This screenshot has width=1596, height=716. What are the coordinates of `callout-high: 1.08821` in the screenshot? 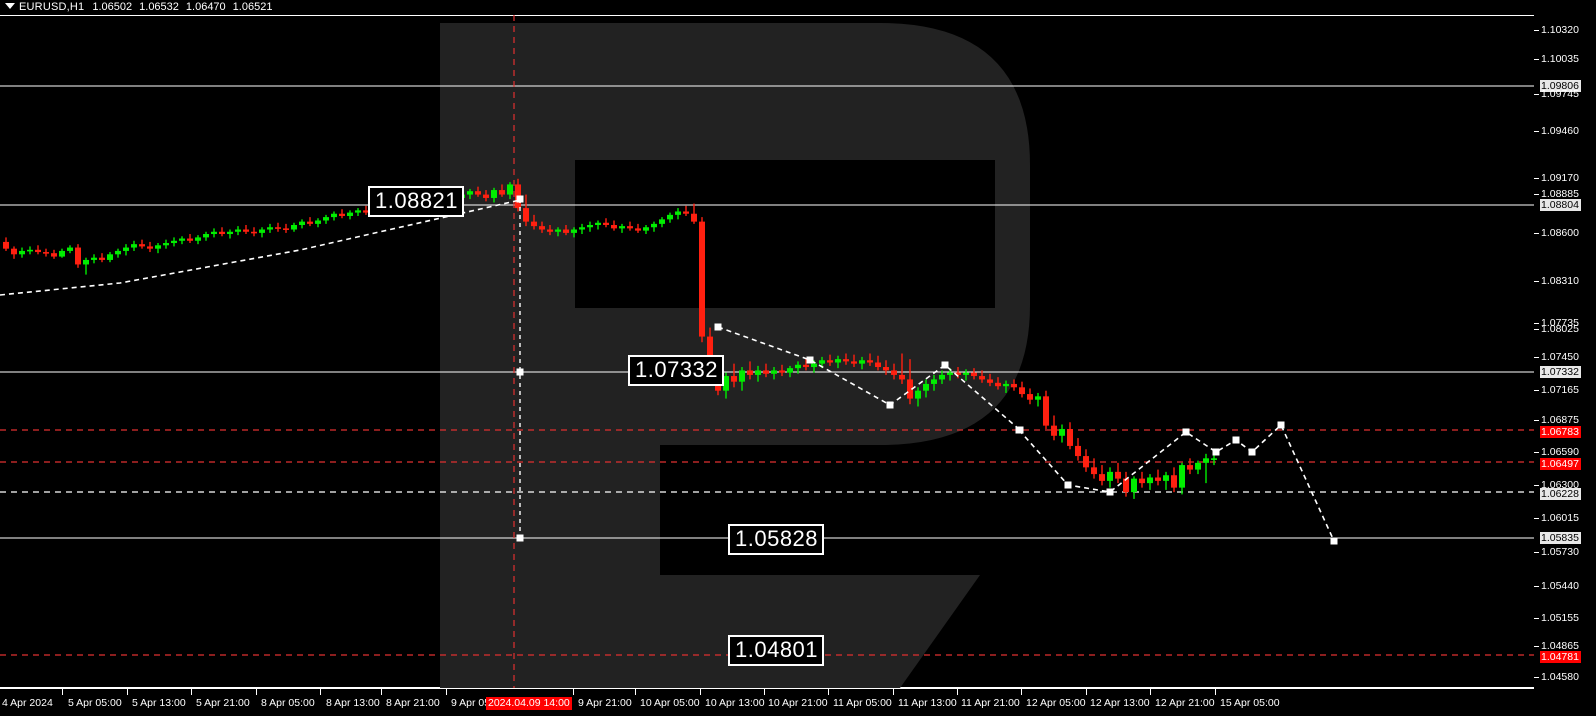 It's located at (416, 201).